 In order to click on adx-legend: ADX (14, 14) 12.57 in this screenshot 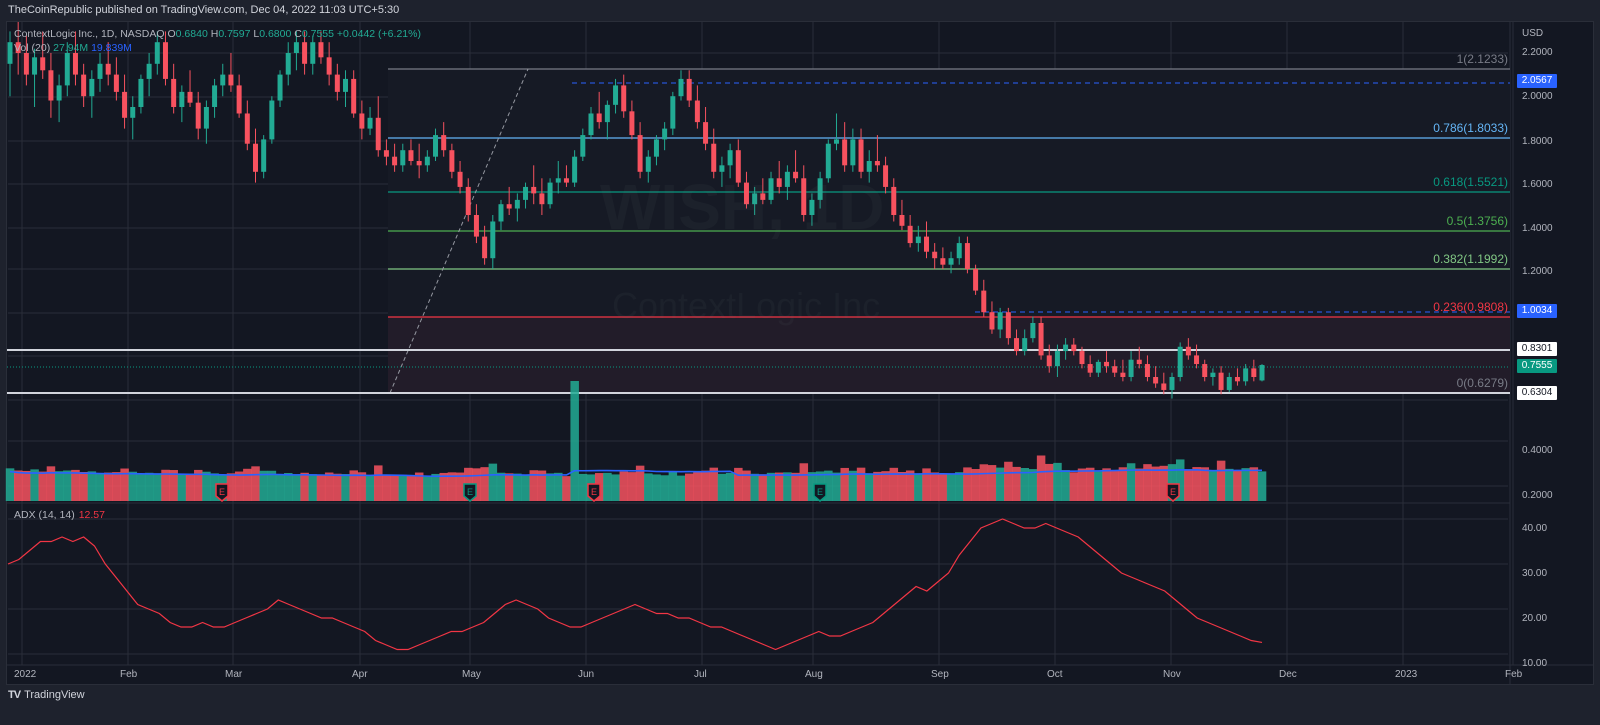, I will do `click(59, 515)`.